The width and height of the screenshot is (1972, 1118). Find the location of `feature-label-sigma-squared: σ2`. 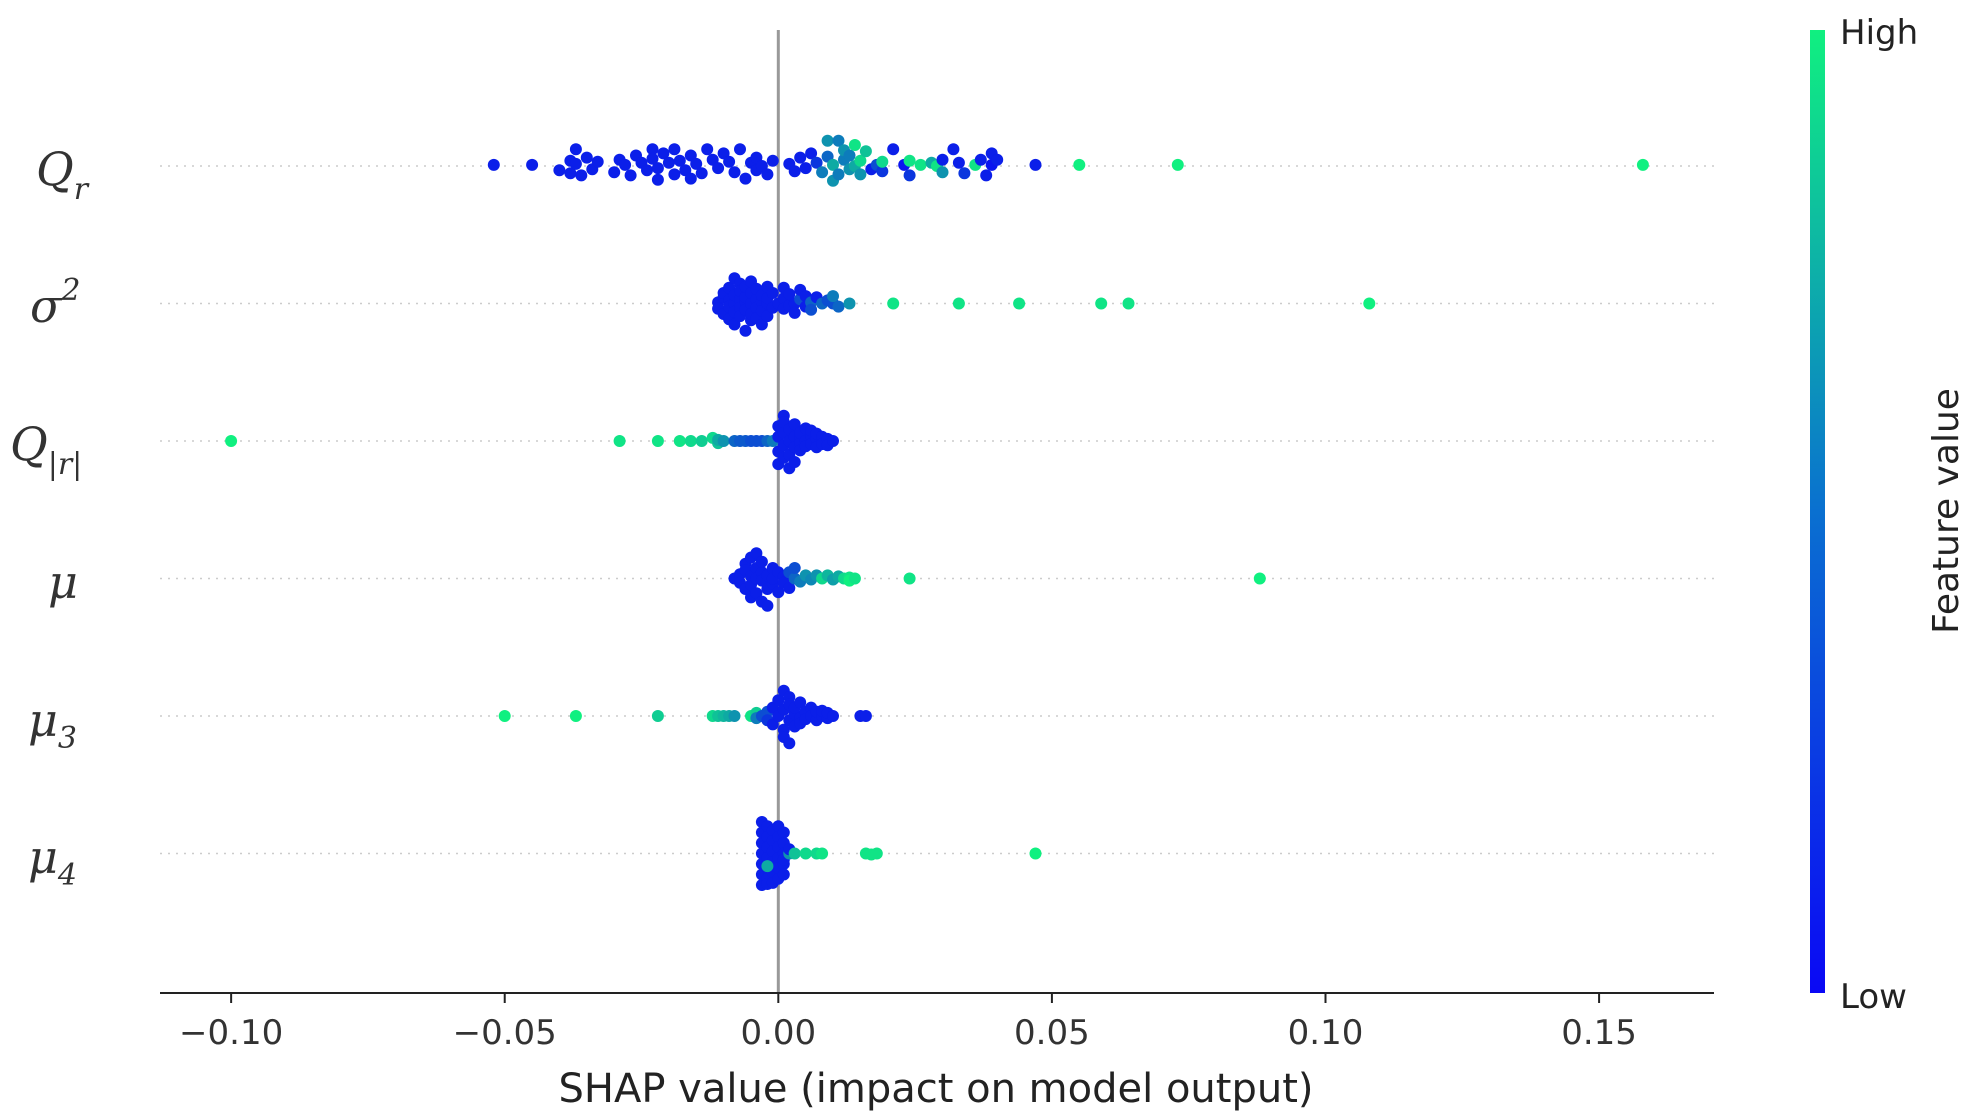

feature-label-sigma-squared: σ2 is located at coordinates (55, 303).